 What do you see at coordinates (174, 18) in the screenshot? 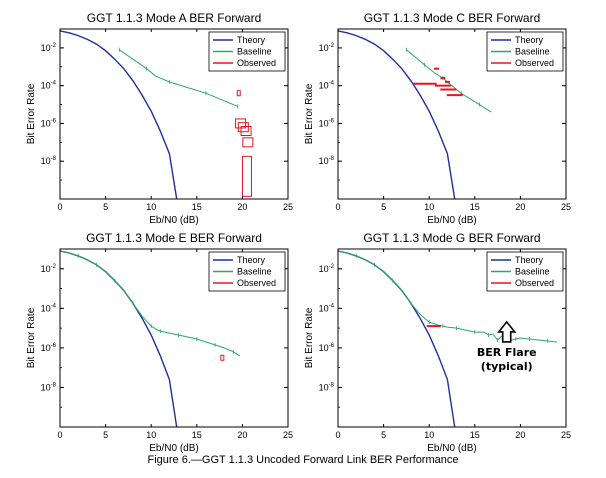
I see `chart-title: GGT 1.1.3 Mode A BER Forward` at bounding box center [174, 18].